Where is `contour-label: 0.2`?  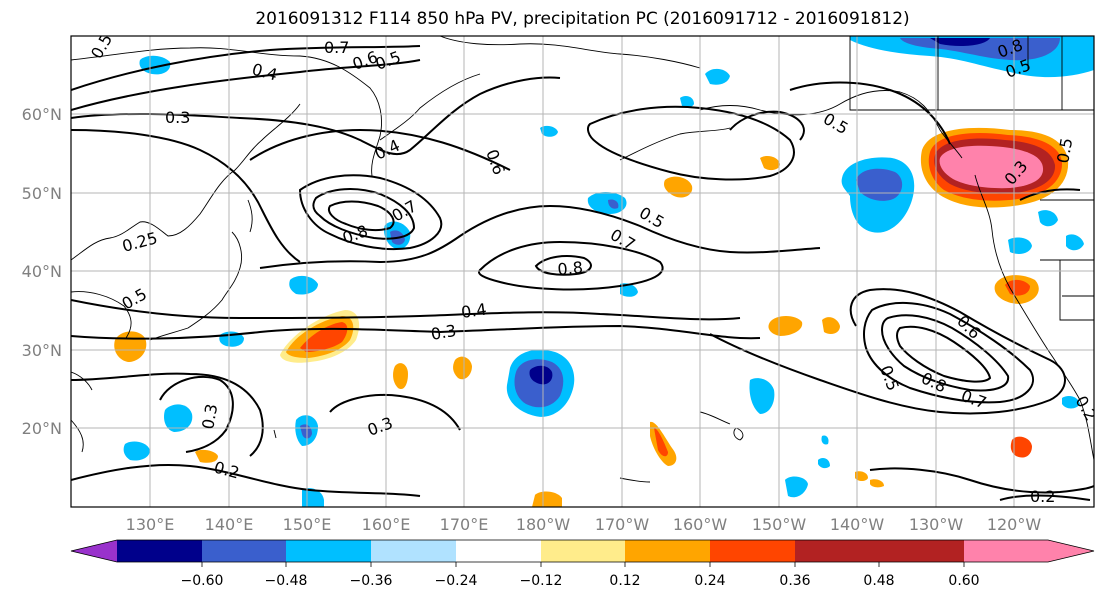 contour-label: 0.2 is located at coordinates (1042, 496).